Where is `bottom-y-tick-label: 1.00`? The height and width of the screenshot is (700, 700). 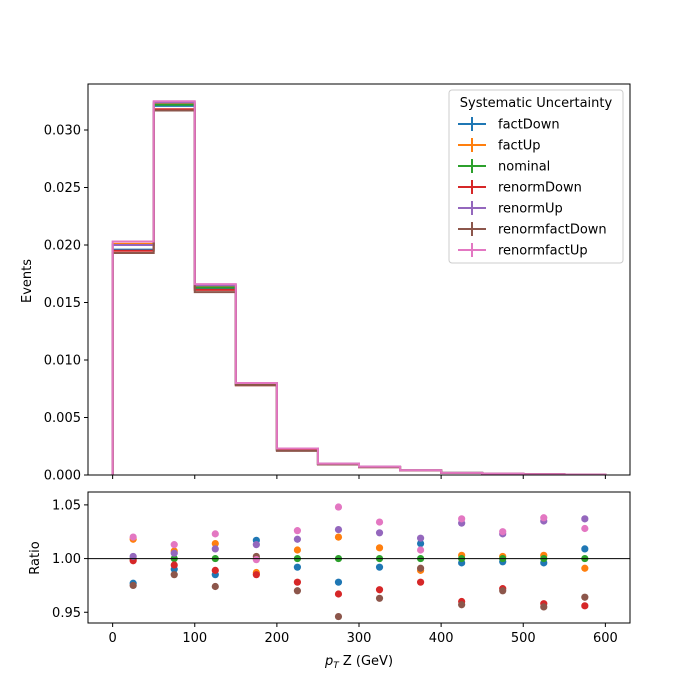
bottom-y-tick-label: 1.00 is located at coordinates (66, 559).